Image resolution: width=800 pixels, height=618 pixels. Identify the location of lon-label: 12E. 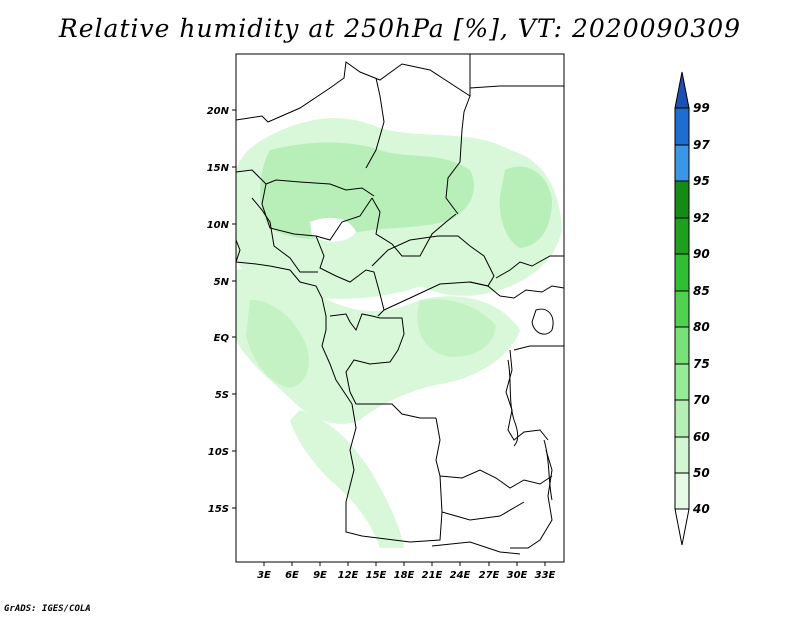
(348, 575).